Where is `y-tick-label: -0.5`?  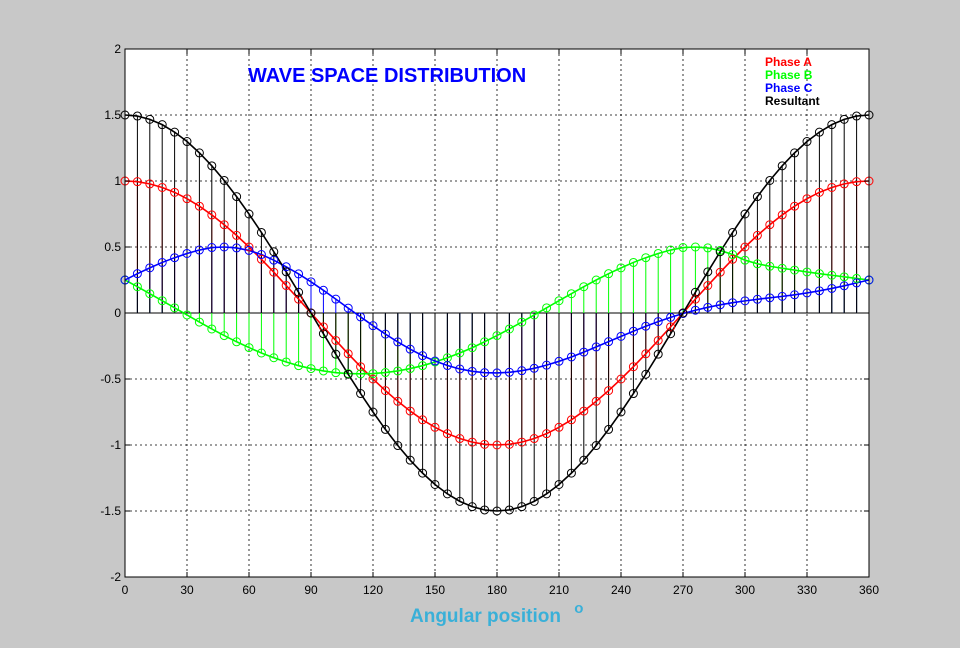 y-tick-label: -0.5 is located at coordinates (110, 379).